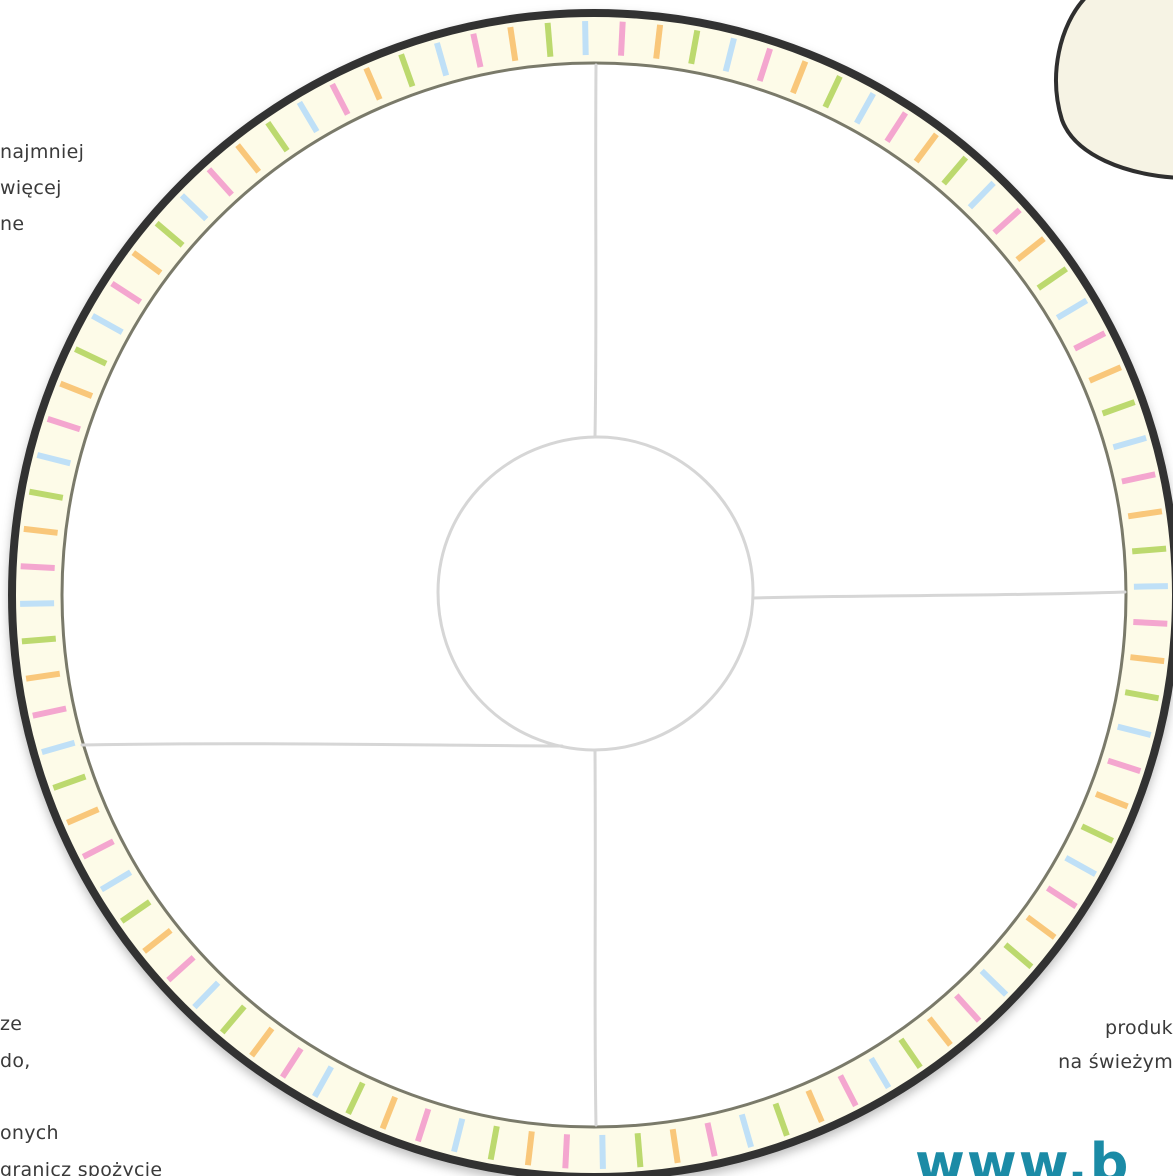 This screenshot has width=1173, height=1176. I want to click on text-fragment-na-swiezym: na świeżym, so click(1115, 1062).